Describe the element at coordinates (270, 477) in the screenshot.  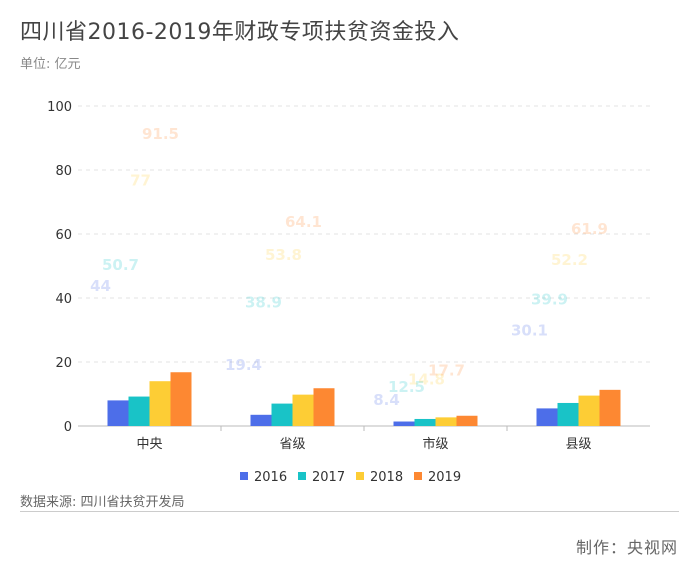
I see `legend-label: 2016` at that location.